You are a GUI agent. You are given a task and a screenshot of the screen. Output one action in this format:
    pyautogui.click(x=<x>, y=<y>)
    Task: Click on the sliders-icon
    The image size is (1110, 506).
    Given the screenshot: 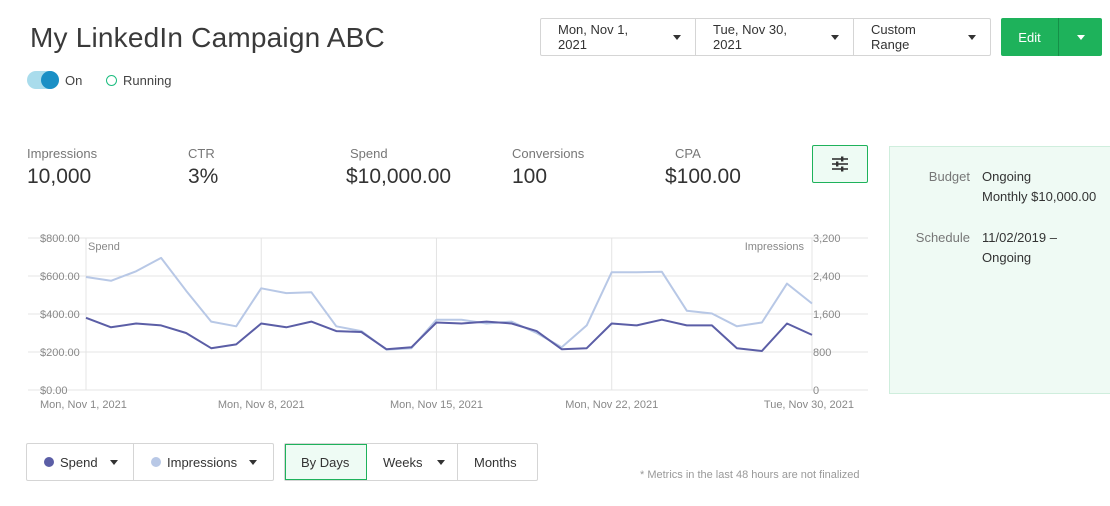 What is the action you would take?
    pyautogui.click(x=840, y=164)
    